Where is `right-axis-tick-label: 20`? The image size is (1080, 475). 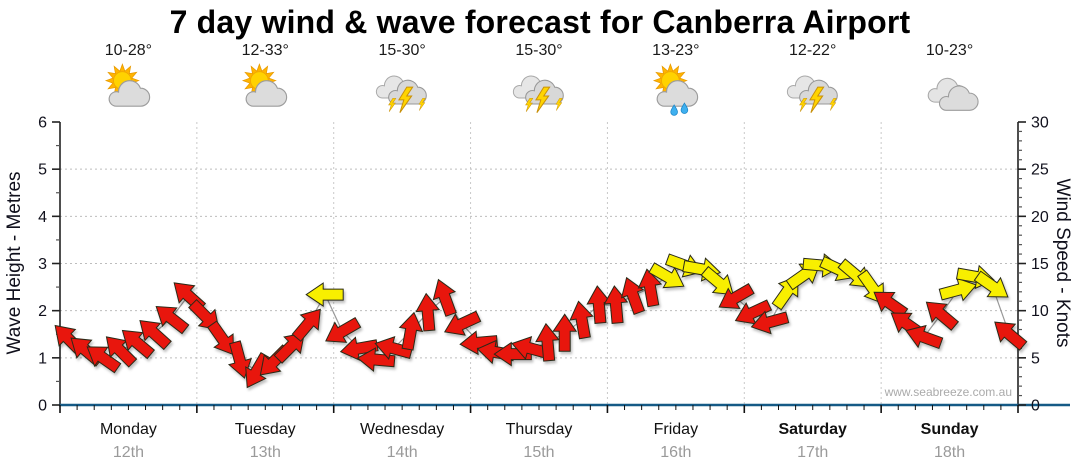 right-axis-tick-label: 20 is located at coordinates (1040, 217).